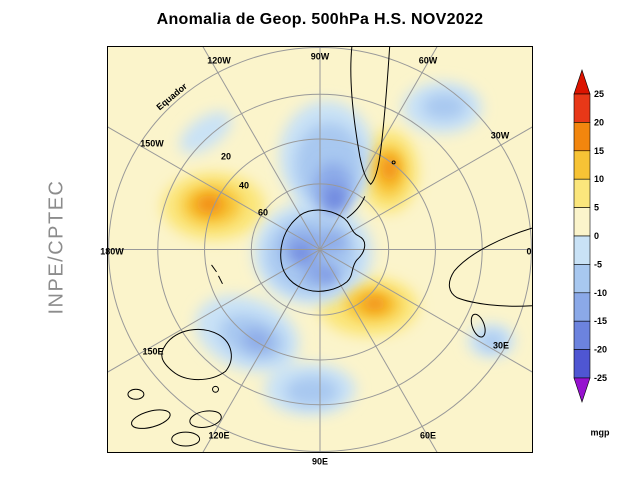  What do you see at coordinates (582, 390) in the screenshot?
I see `colorbar-arrow-under` at bounding box center [582, 390].